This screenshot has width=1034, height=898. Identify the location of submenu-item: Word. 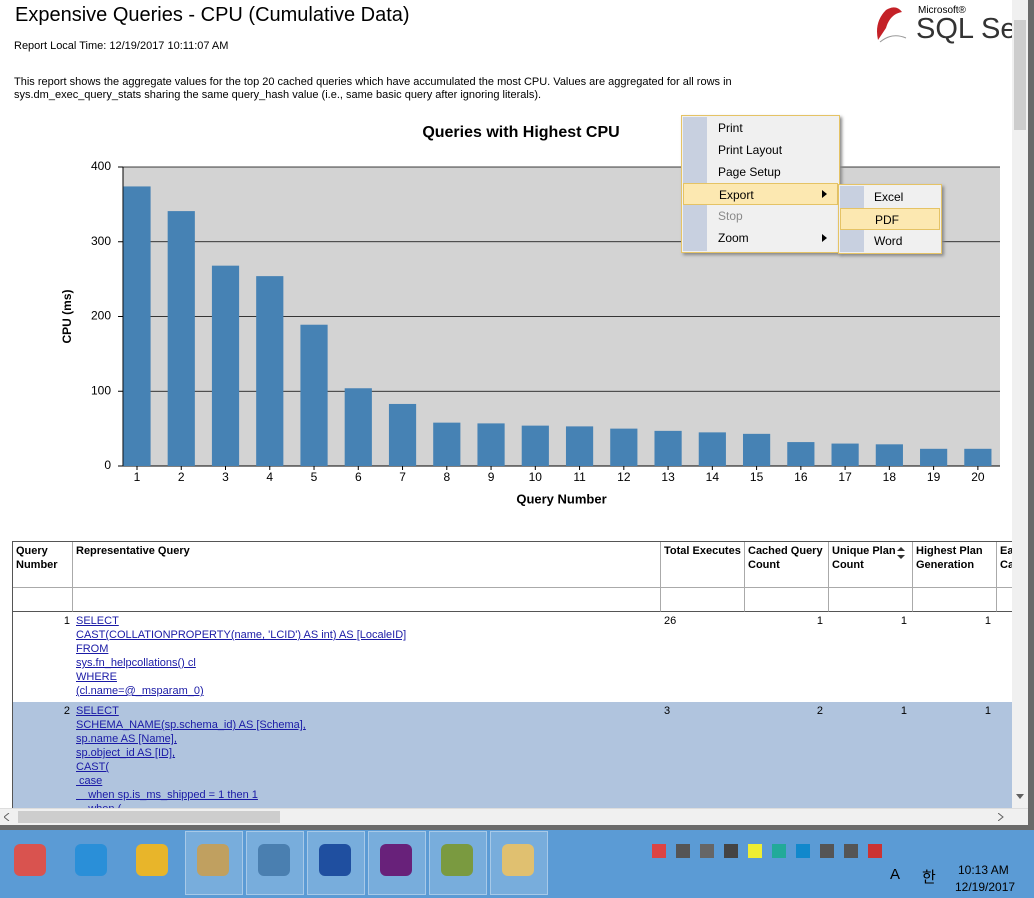
(888, 241).